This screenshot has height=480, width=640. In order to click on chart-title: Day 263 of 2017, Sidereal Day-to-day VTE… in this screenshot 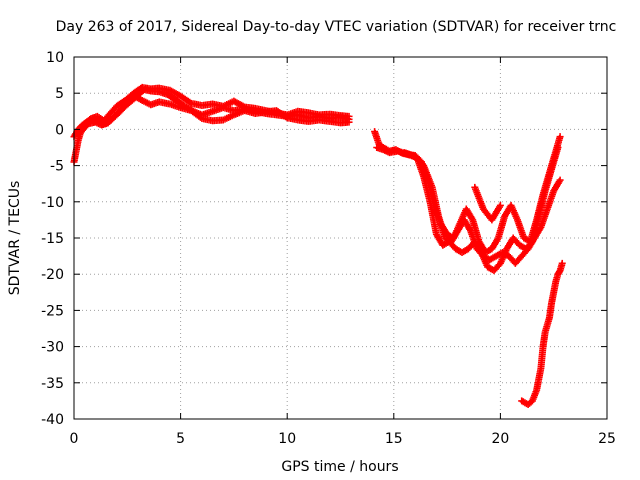, I will do `click(336, 27)`.